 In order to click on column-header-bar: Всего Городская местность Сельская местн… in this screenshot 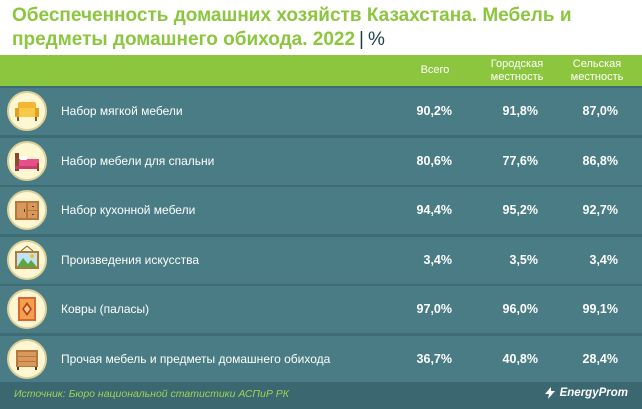, I will do `click(321, 70)`.